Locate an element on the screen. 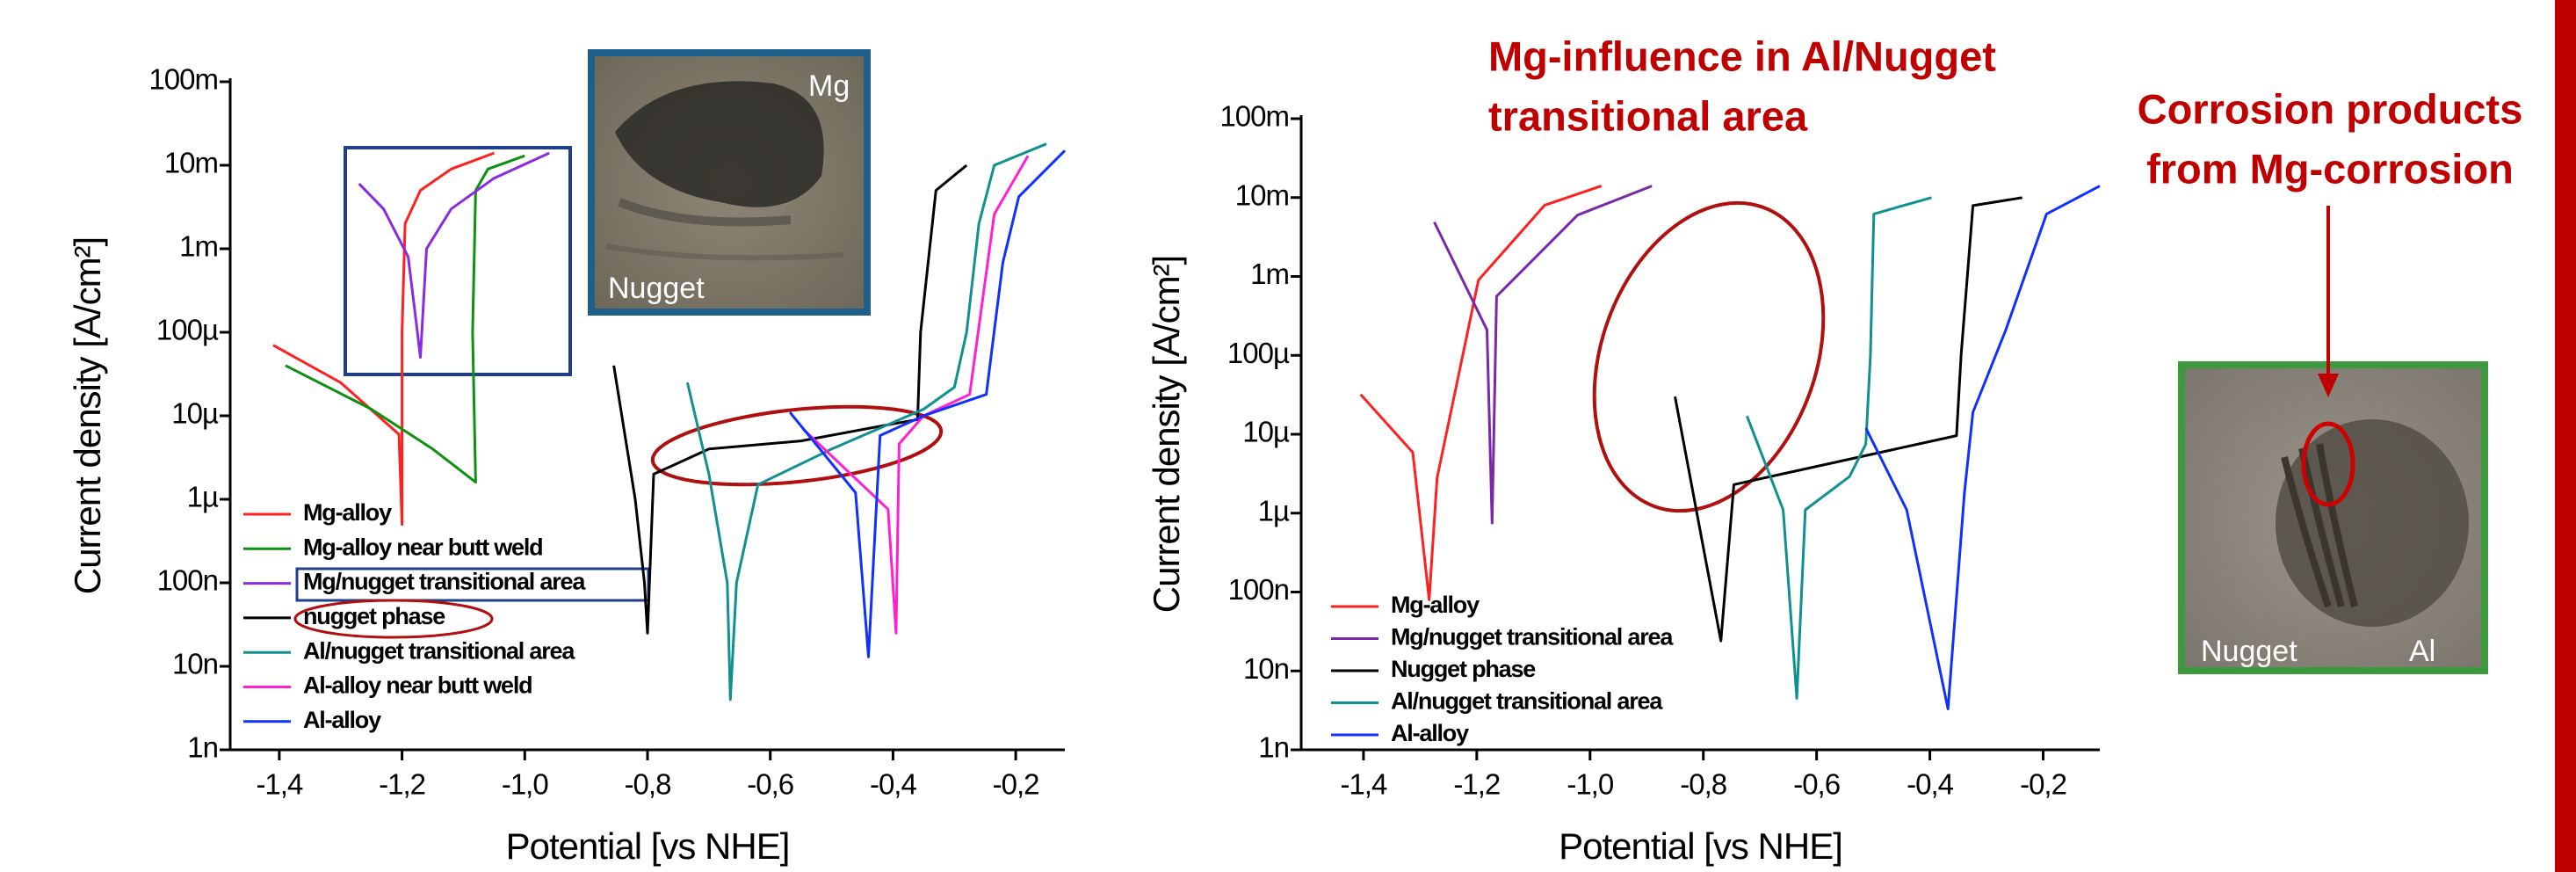 The height and width of the screenshot is (872, 2576). photo-label: Al is located at coordinates (2422, 651).